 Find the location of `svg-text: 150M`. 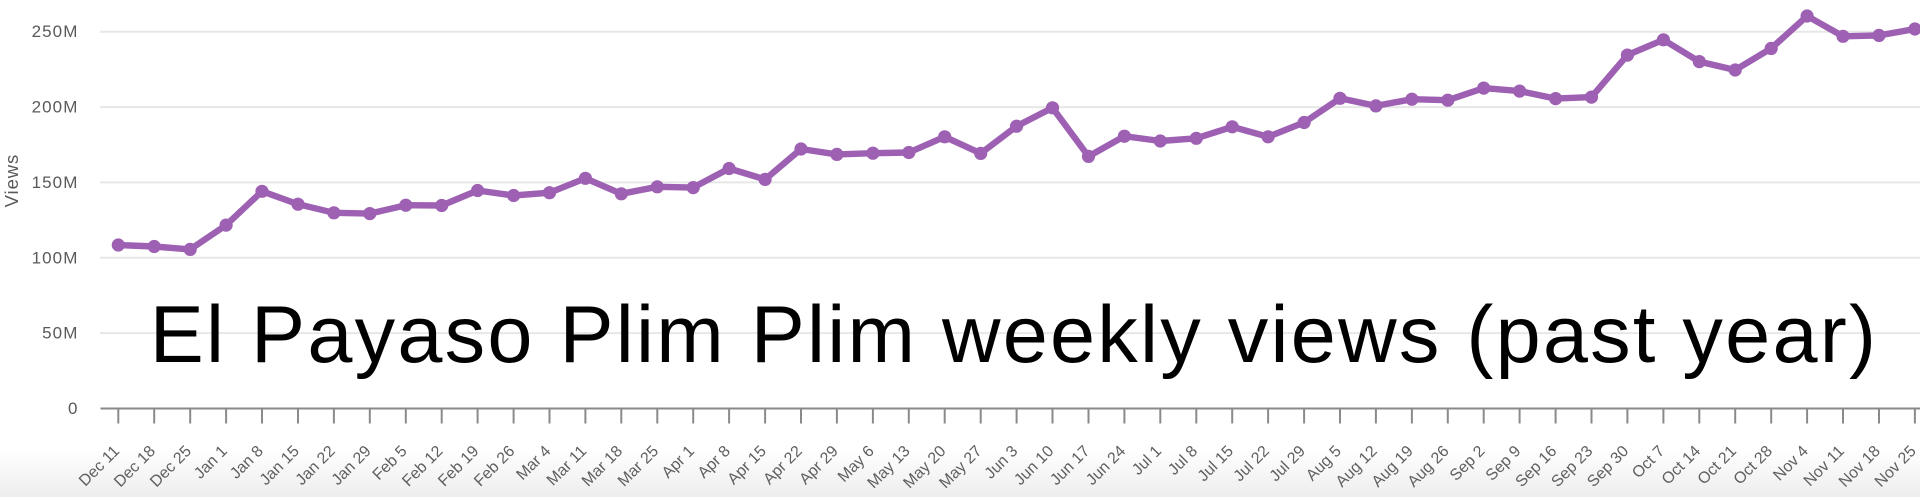

svg-text: 150M is located at coordinates (55, 182).